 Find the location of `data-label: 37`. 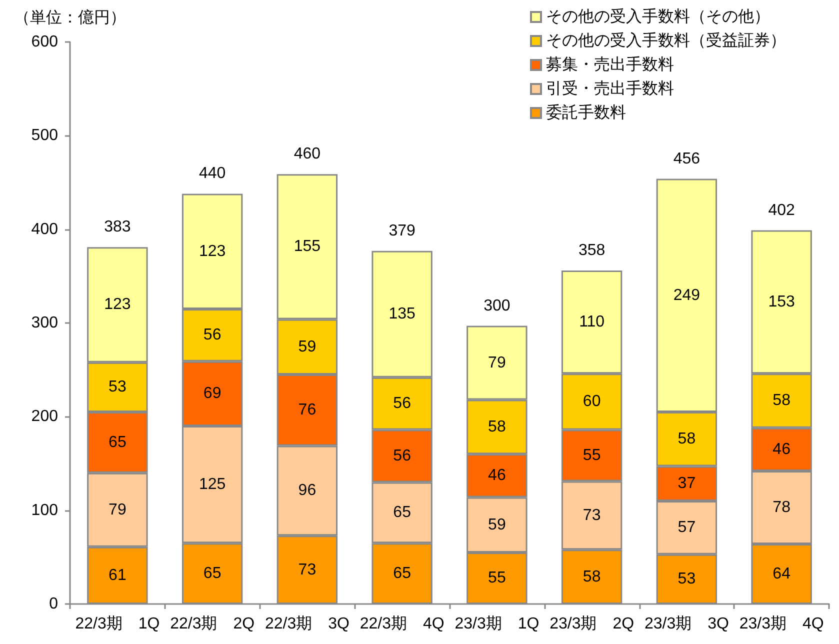

data-label: 37 is located at coordinates (687, 483).